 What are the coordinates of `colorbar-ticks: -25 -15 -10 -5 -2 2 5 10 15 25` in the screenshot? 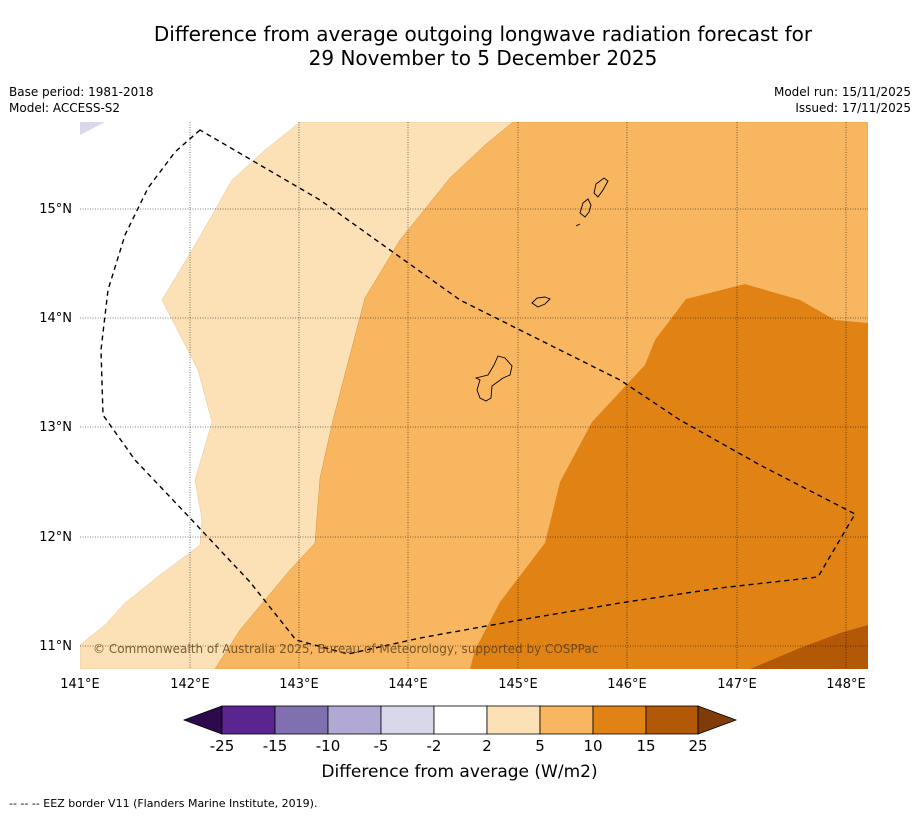 It's located at (459, 746).